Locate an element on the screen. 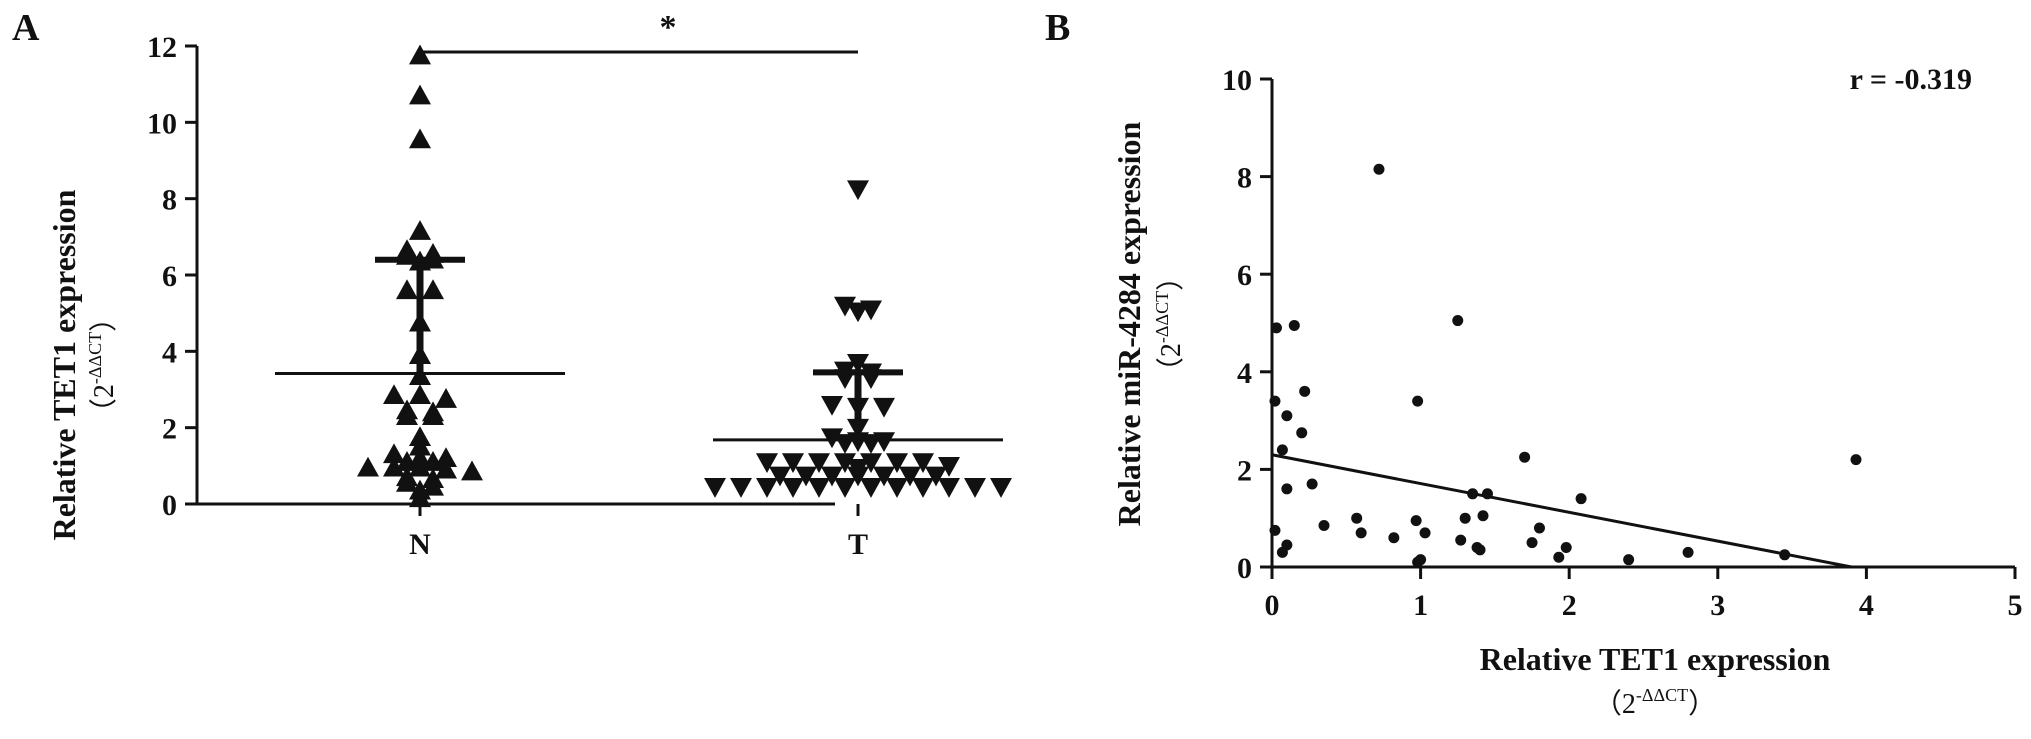  panel-b-ytick-label: 6 is located at coordinates (1244, 275).